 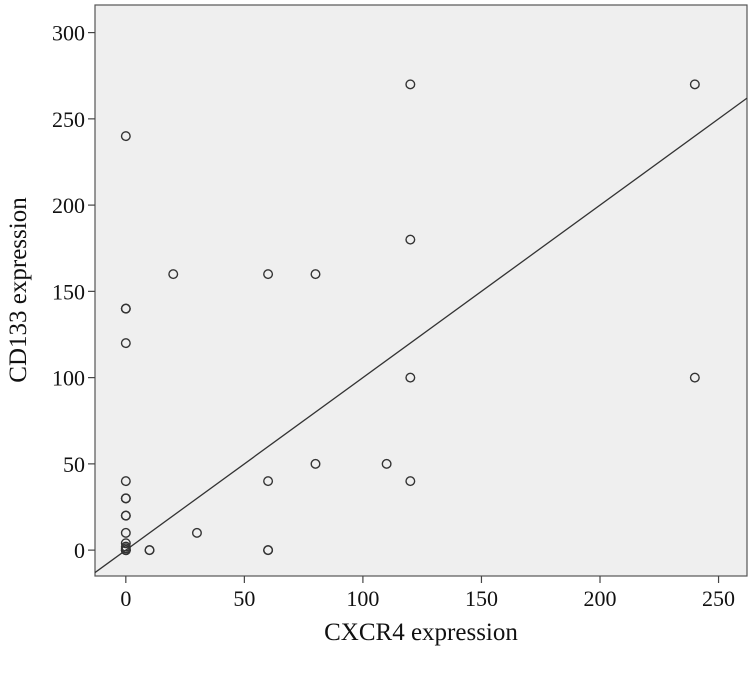 What do you see at coordinates (362, 598) in the screenshot?
I see `x-tick-label: 100` at bounding box center [362, 598].